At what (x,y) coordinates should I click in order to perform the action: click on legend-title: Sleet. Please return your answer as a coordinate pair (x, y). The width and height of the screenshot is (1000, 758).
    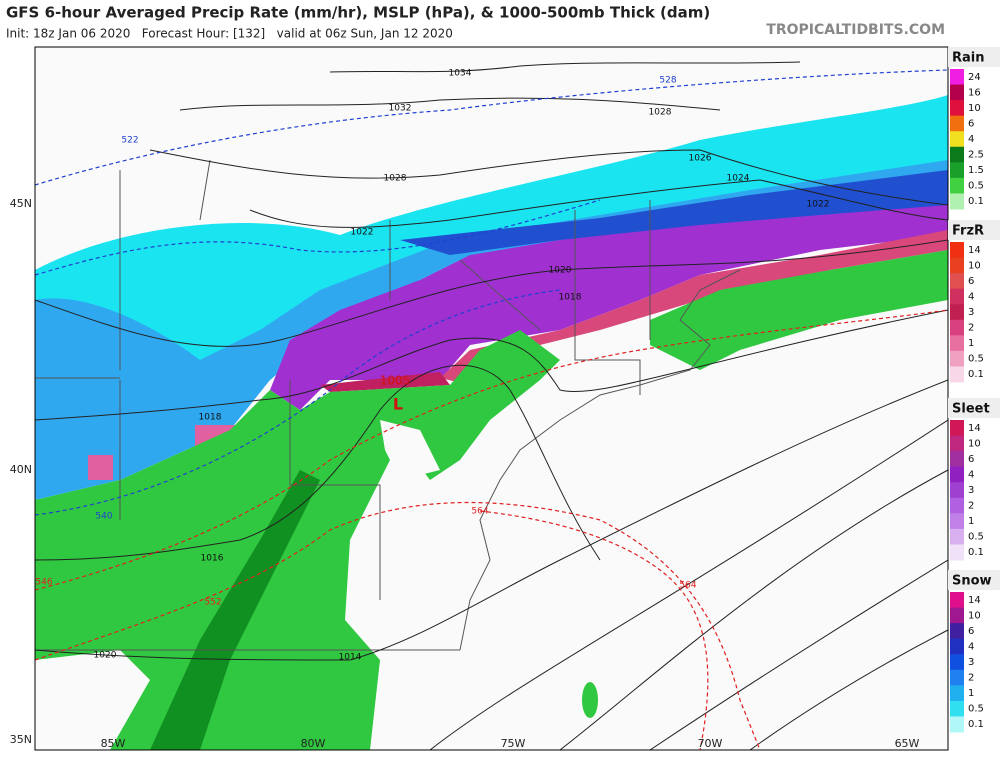
    Looking at the image, I should click on (971, 409).